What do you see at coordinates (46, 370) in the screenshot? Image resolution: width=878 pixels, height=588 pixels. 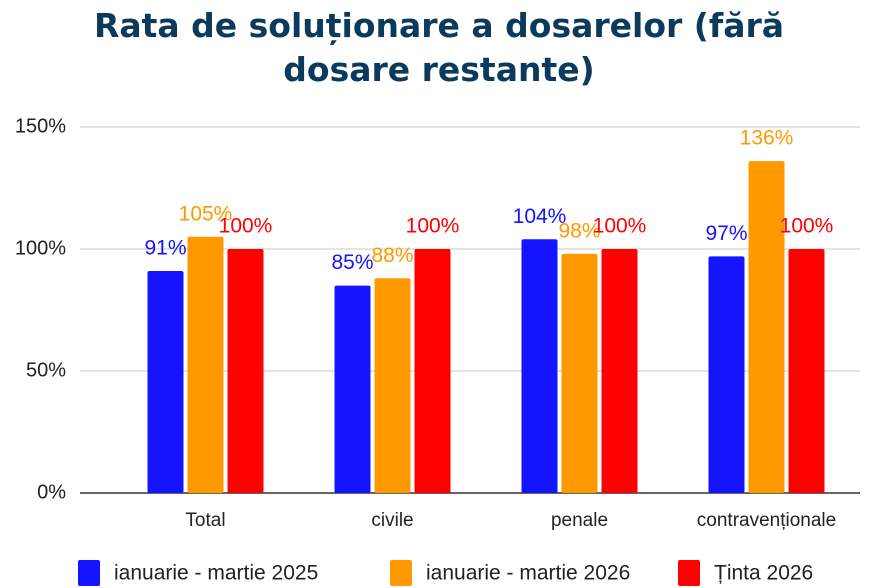 I see `y-tick-label: 50%` at bounding box center [46, 370].